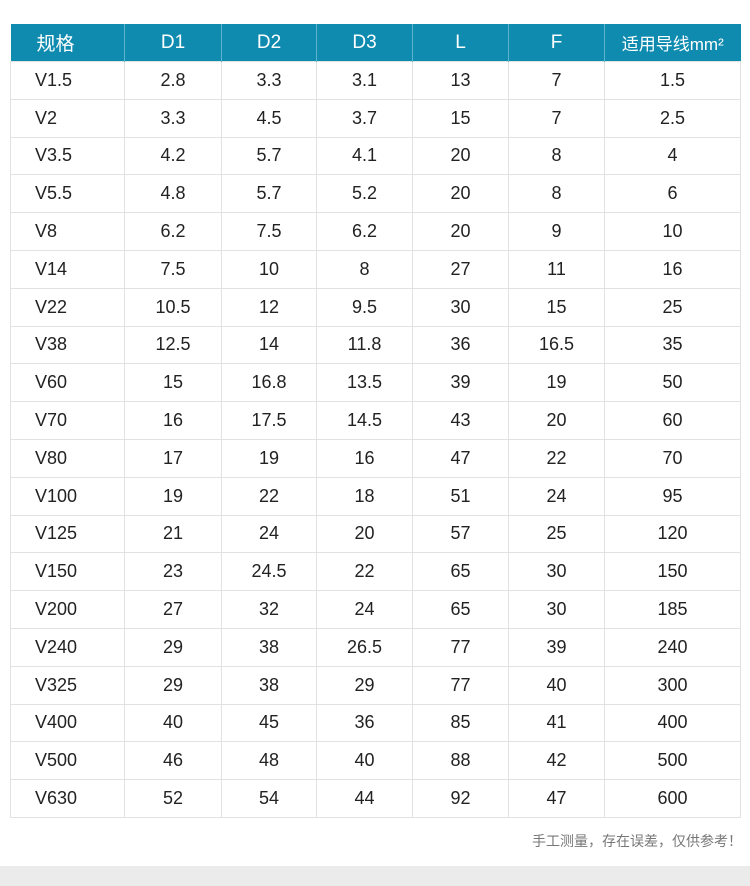 This screenshot has height=886, width=750. Describe the element at coordinates (364, 496) in the screenshot. I see `value-cell: 18` at that location.